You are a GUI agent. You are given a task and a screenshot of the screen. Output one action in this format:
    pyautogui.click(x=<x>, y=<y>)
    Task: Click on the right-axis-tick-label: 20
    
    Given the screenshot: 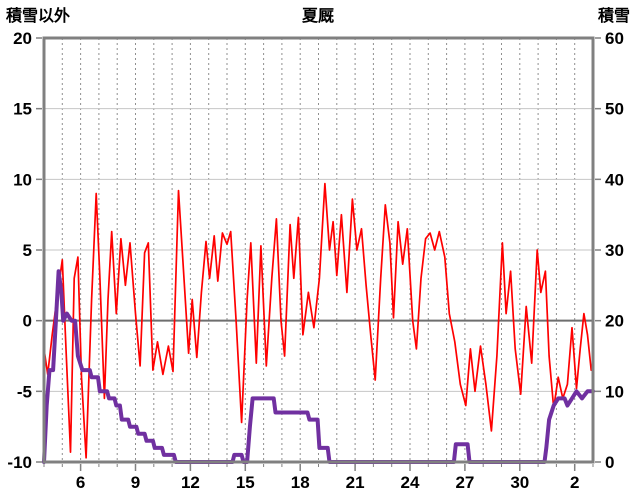 What is the action you would take?
    pyautogui.click(x=614, y=321)
    